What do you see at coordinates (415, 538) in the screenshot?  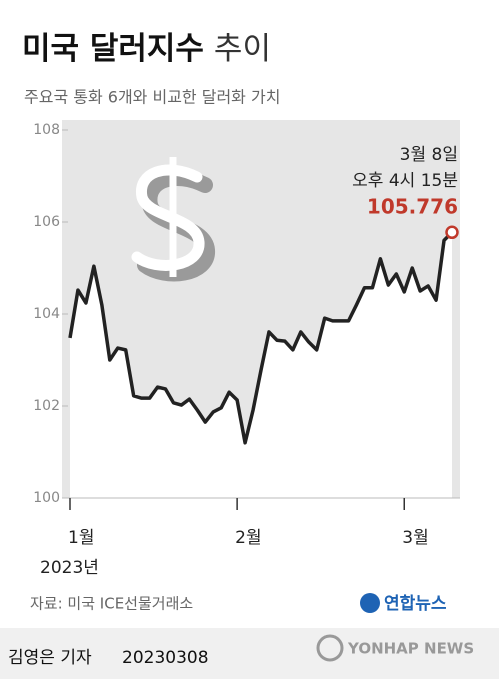 I see `x-tick-label: 3월` at bounding box center [415, 538].